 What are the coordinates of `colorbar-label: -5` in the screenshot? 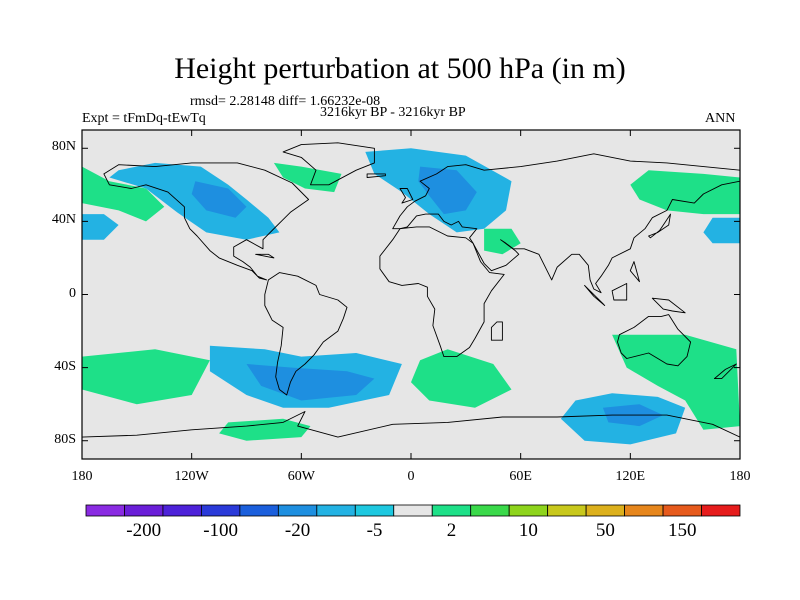 It's located at (374, 530).